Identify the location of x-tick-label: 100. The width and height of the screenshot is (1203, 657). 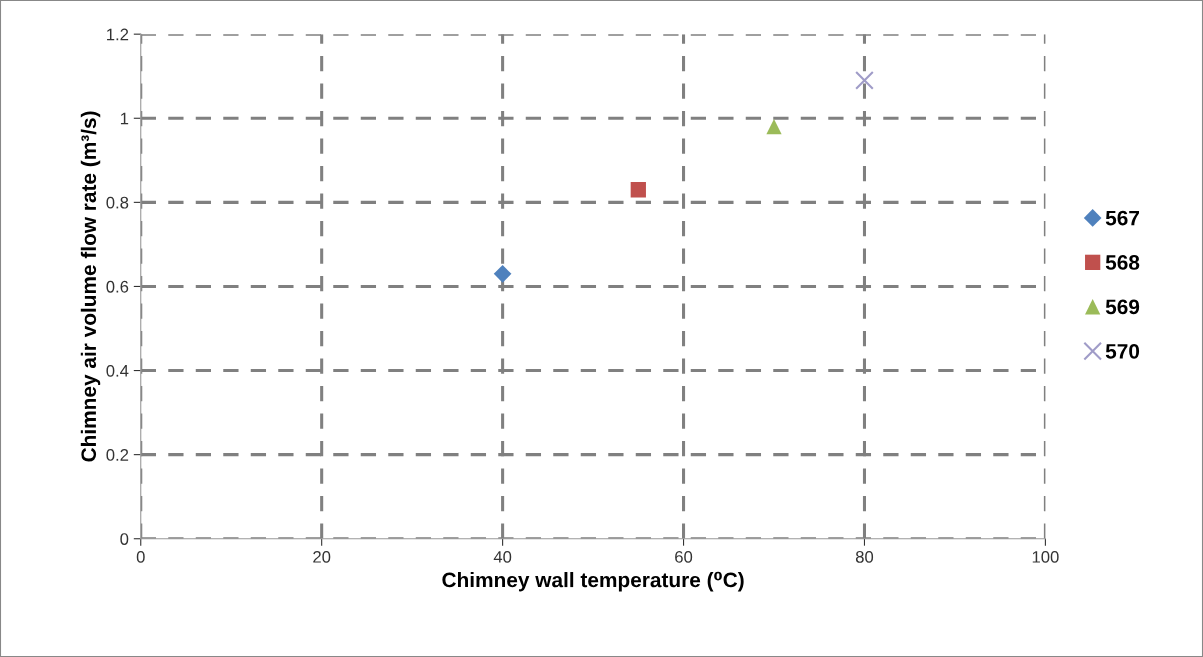
(1045, 556).